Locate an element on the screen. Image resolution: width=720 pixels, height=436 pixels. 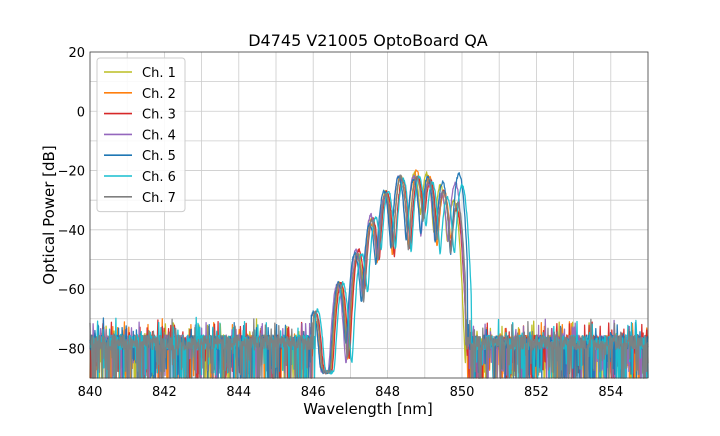
legend-label-4: Ch. 4 is located at coordinates (159, 135).